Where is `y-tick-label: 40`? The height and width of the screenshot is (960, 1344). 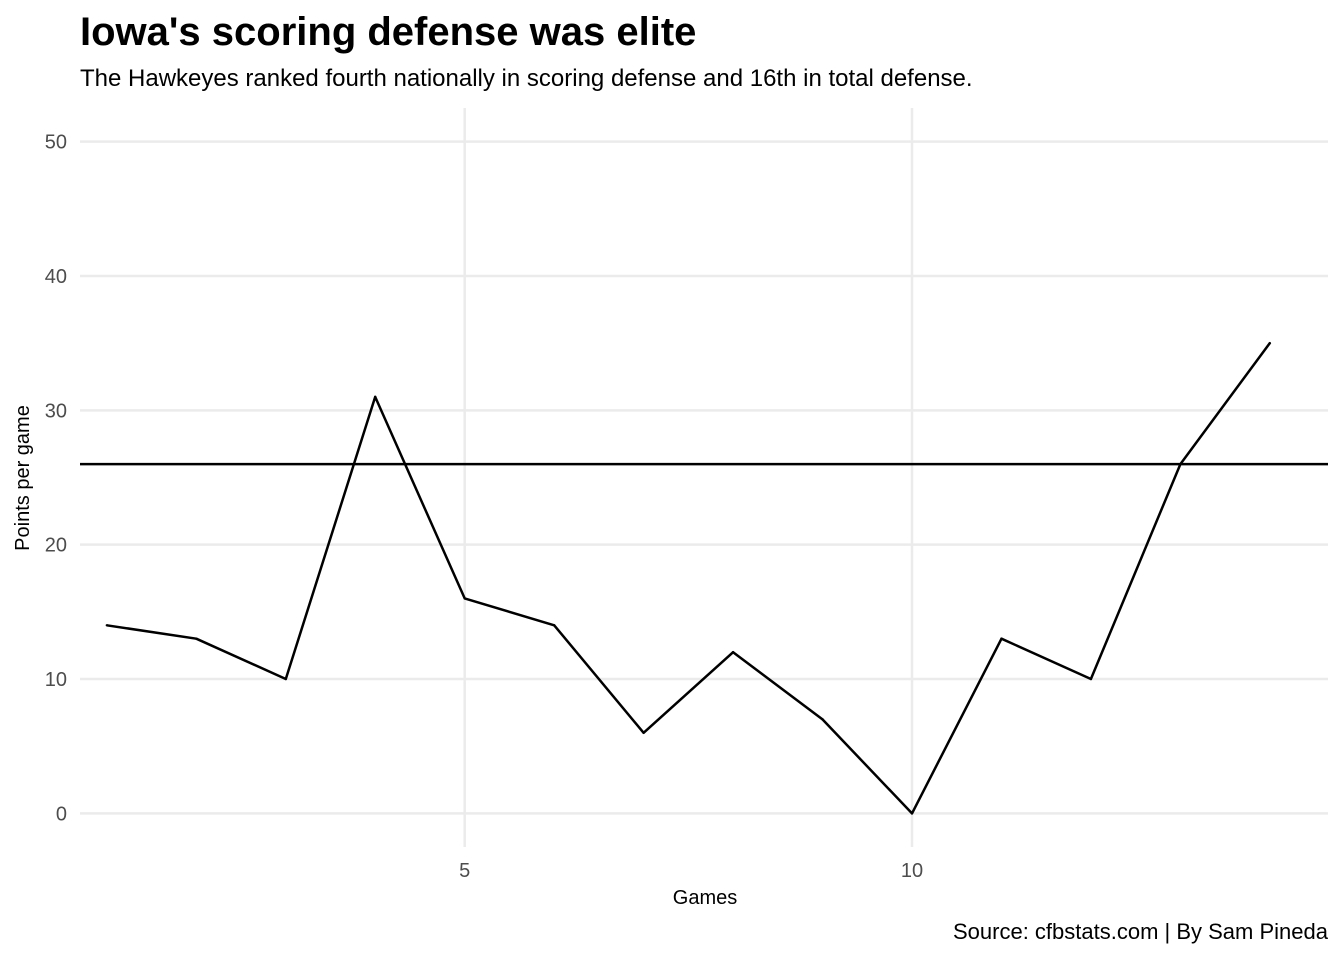
y-tick-label: 40 is located at coordinates (56, 277).